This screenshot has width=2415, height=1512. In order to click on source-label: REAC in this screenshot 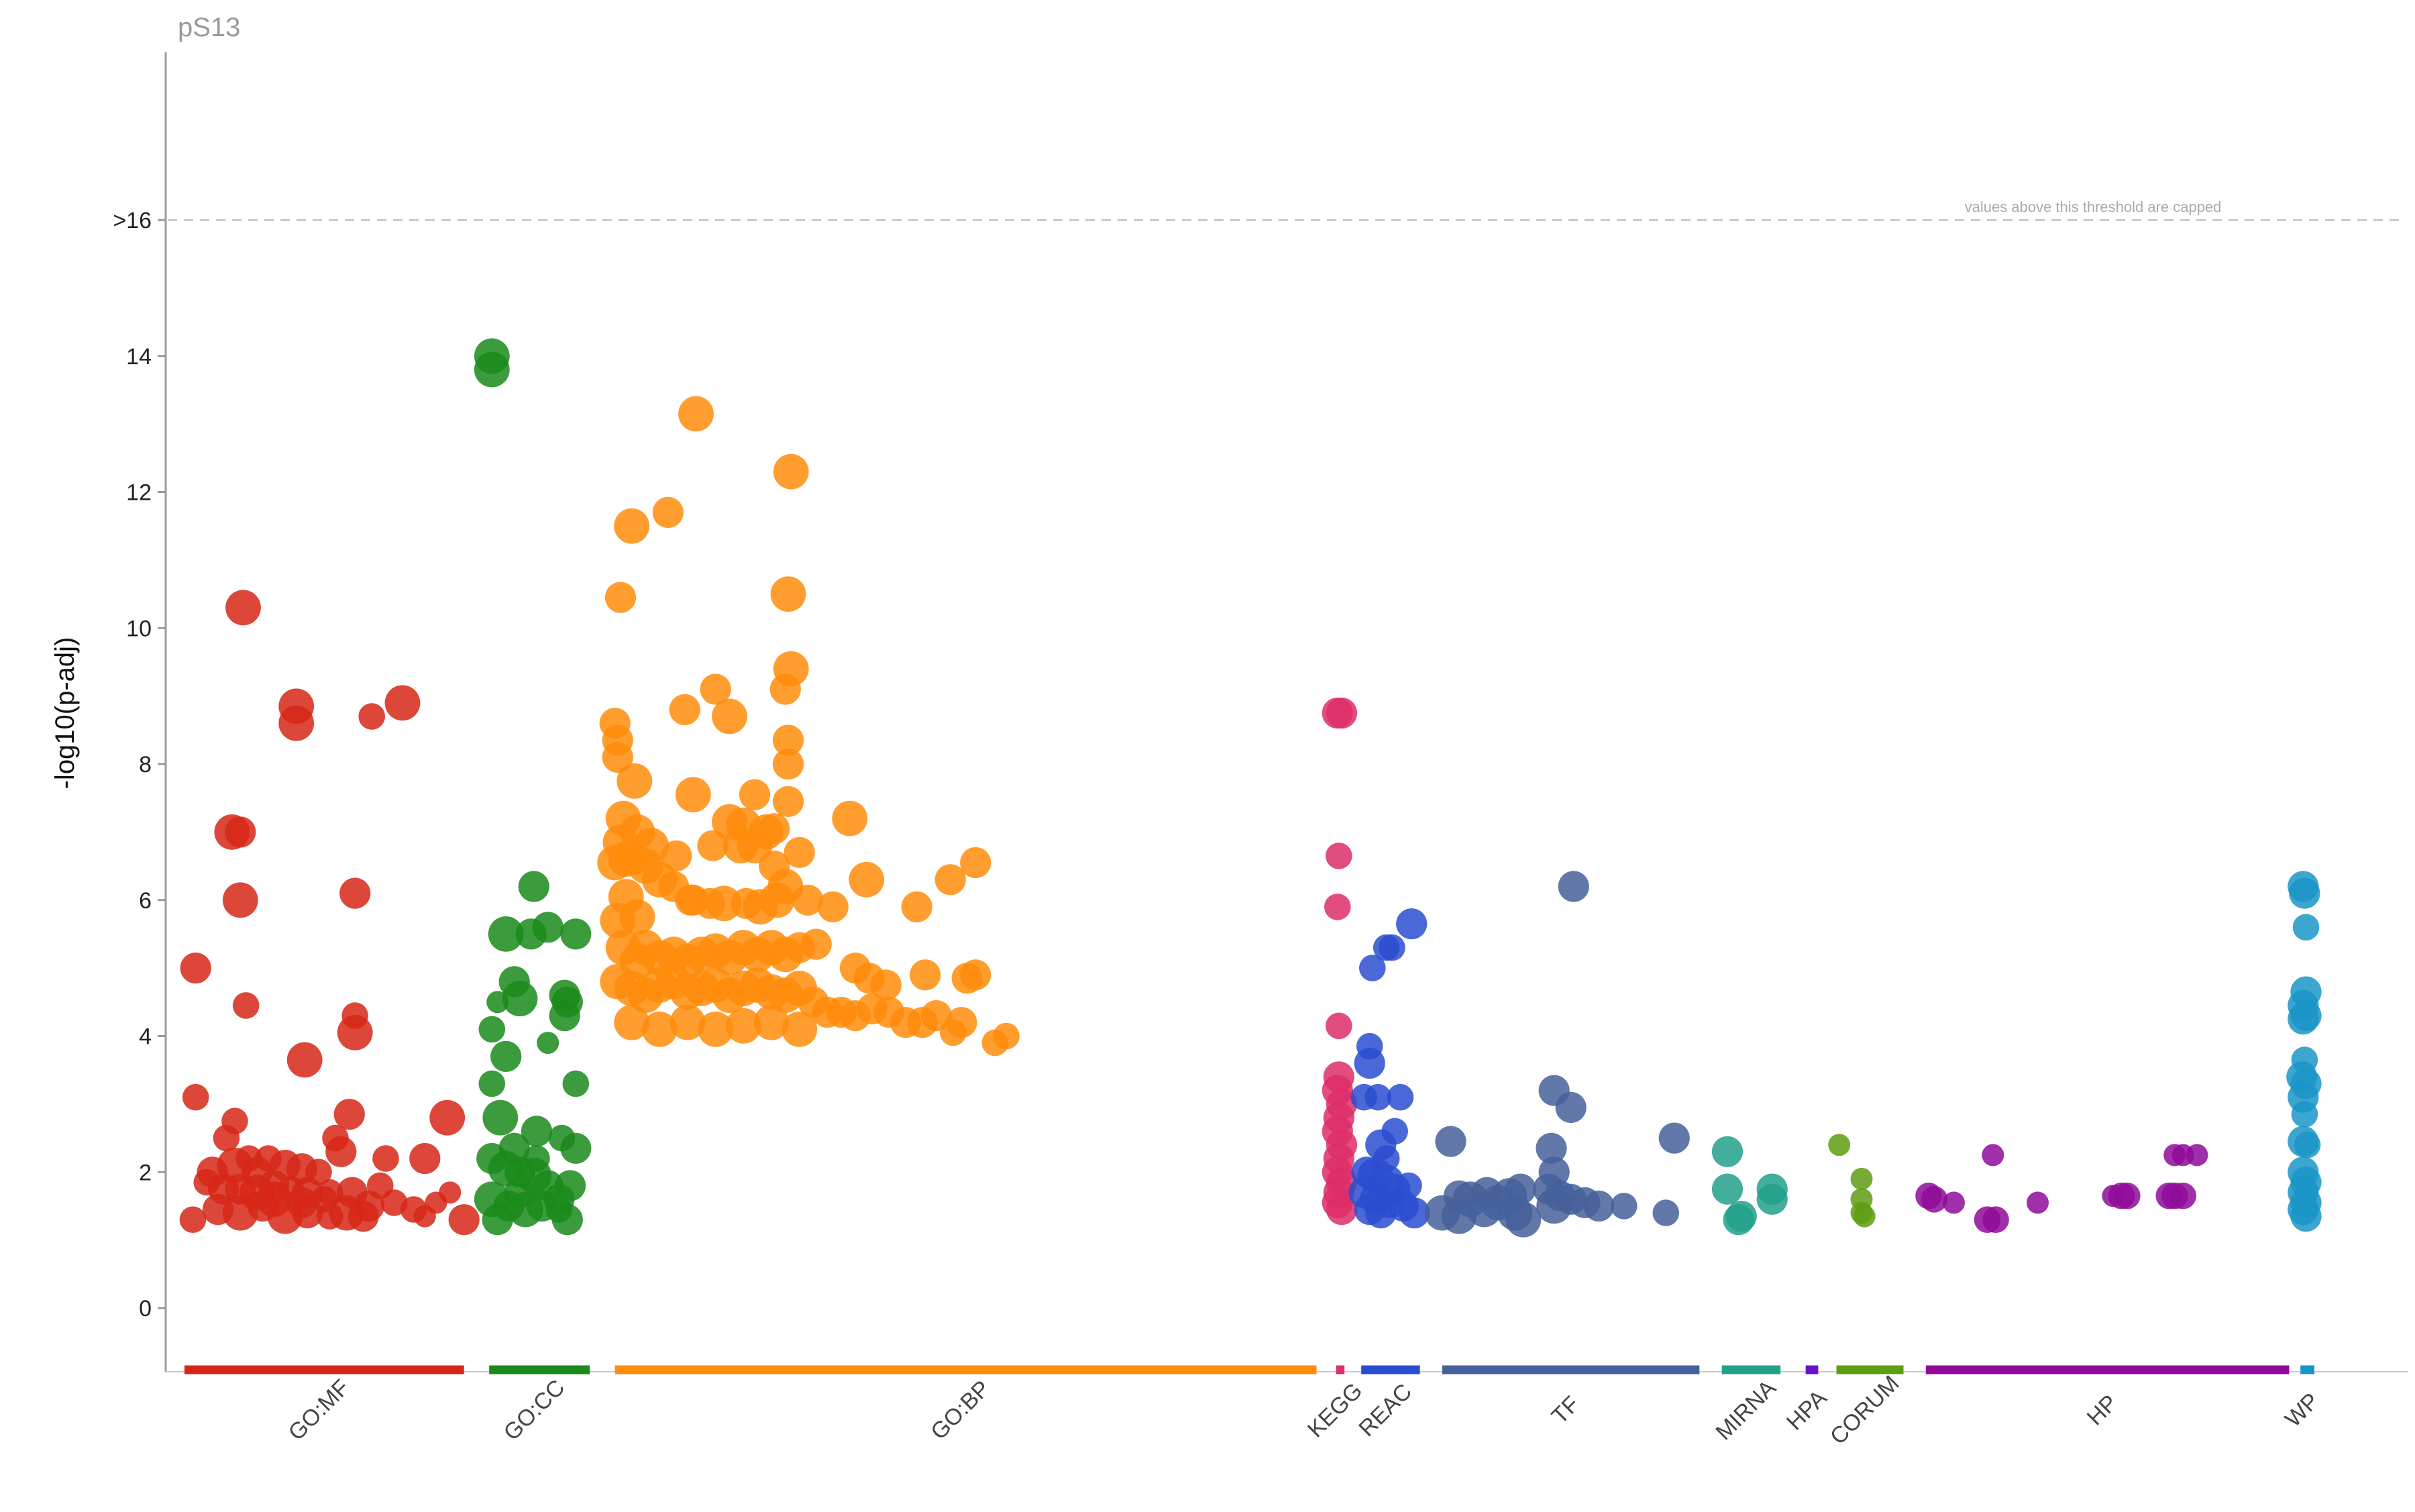, I will do `click(1385, 1410)`.